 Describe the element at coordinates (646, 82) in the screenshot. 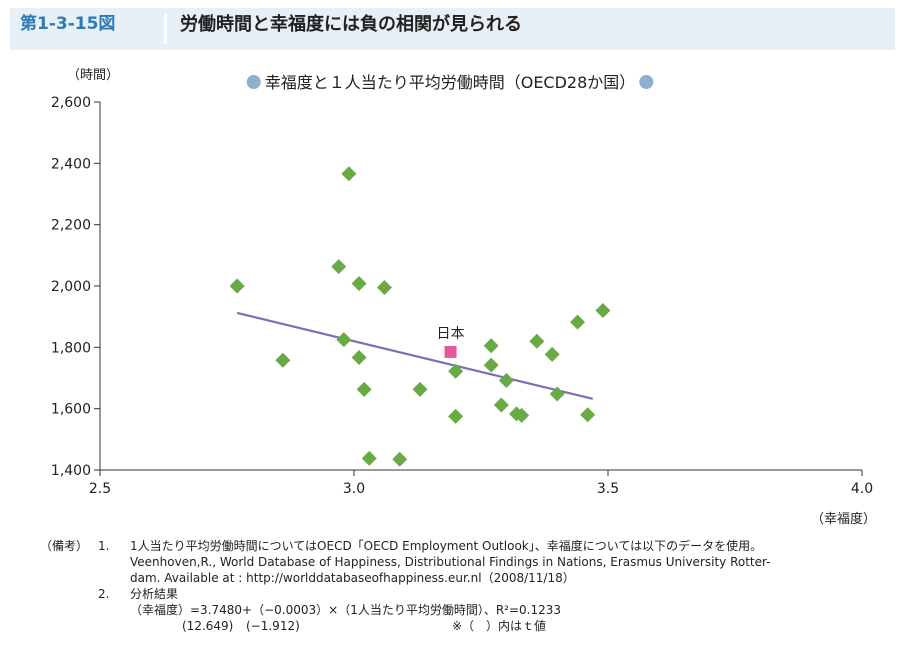

I see `title-bullet-right` at that location.